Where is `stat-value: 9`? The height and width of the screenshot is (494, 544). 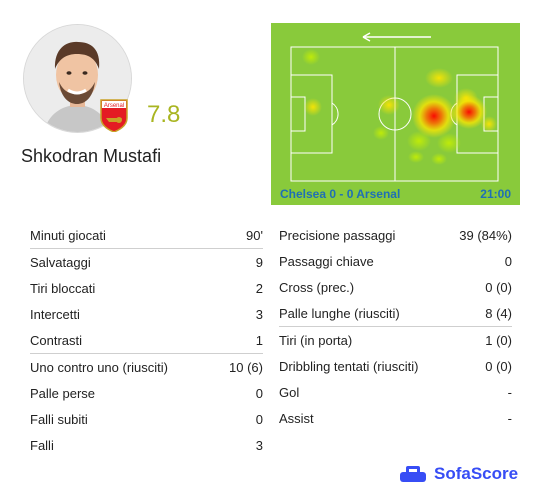 stat-value: 9 is located at coordinates (259, 262).